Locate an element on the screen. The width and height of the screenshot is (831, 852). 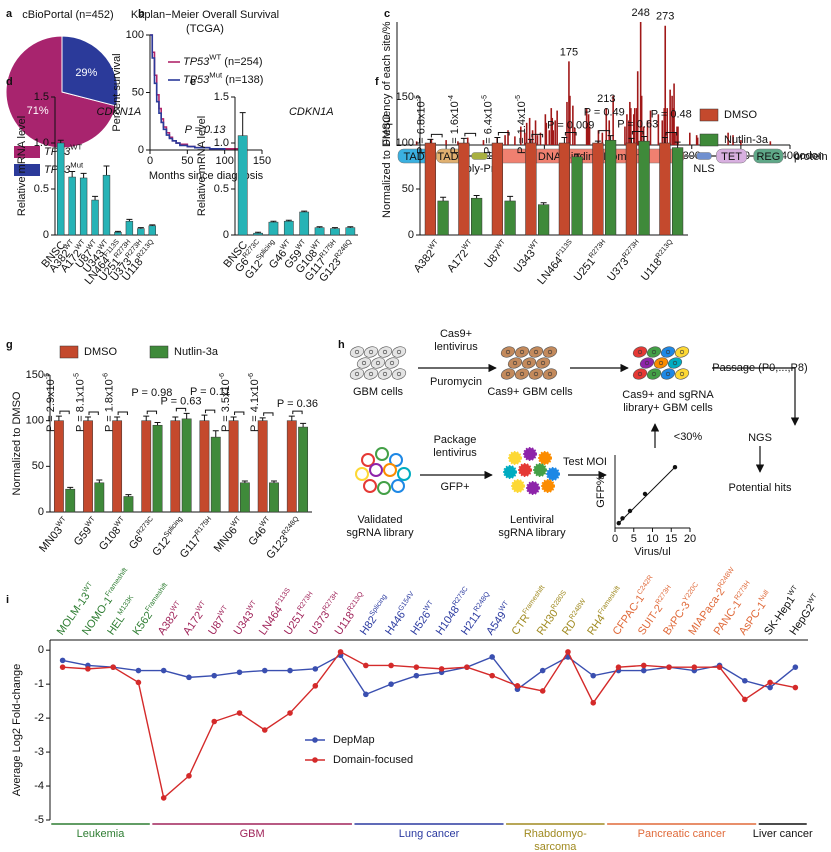
x-tick-label-part: G117 is located at coordinates (191, 547).